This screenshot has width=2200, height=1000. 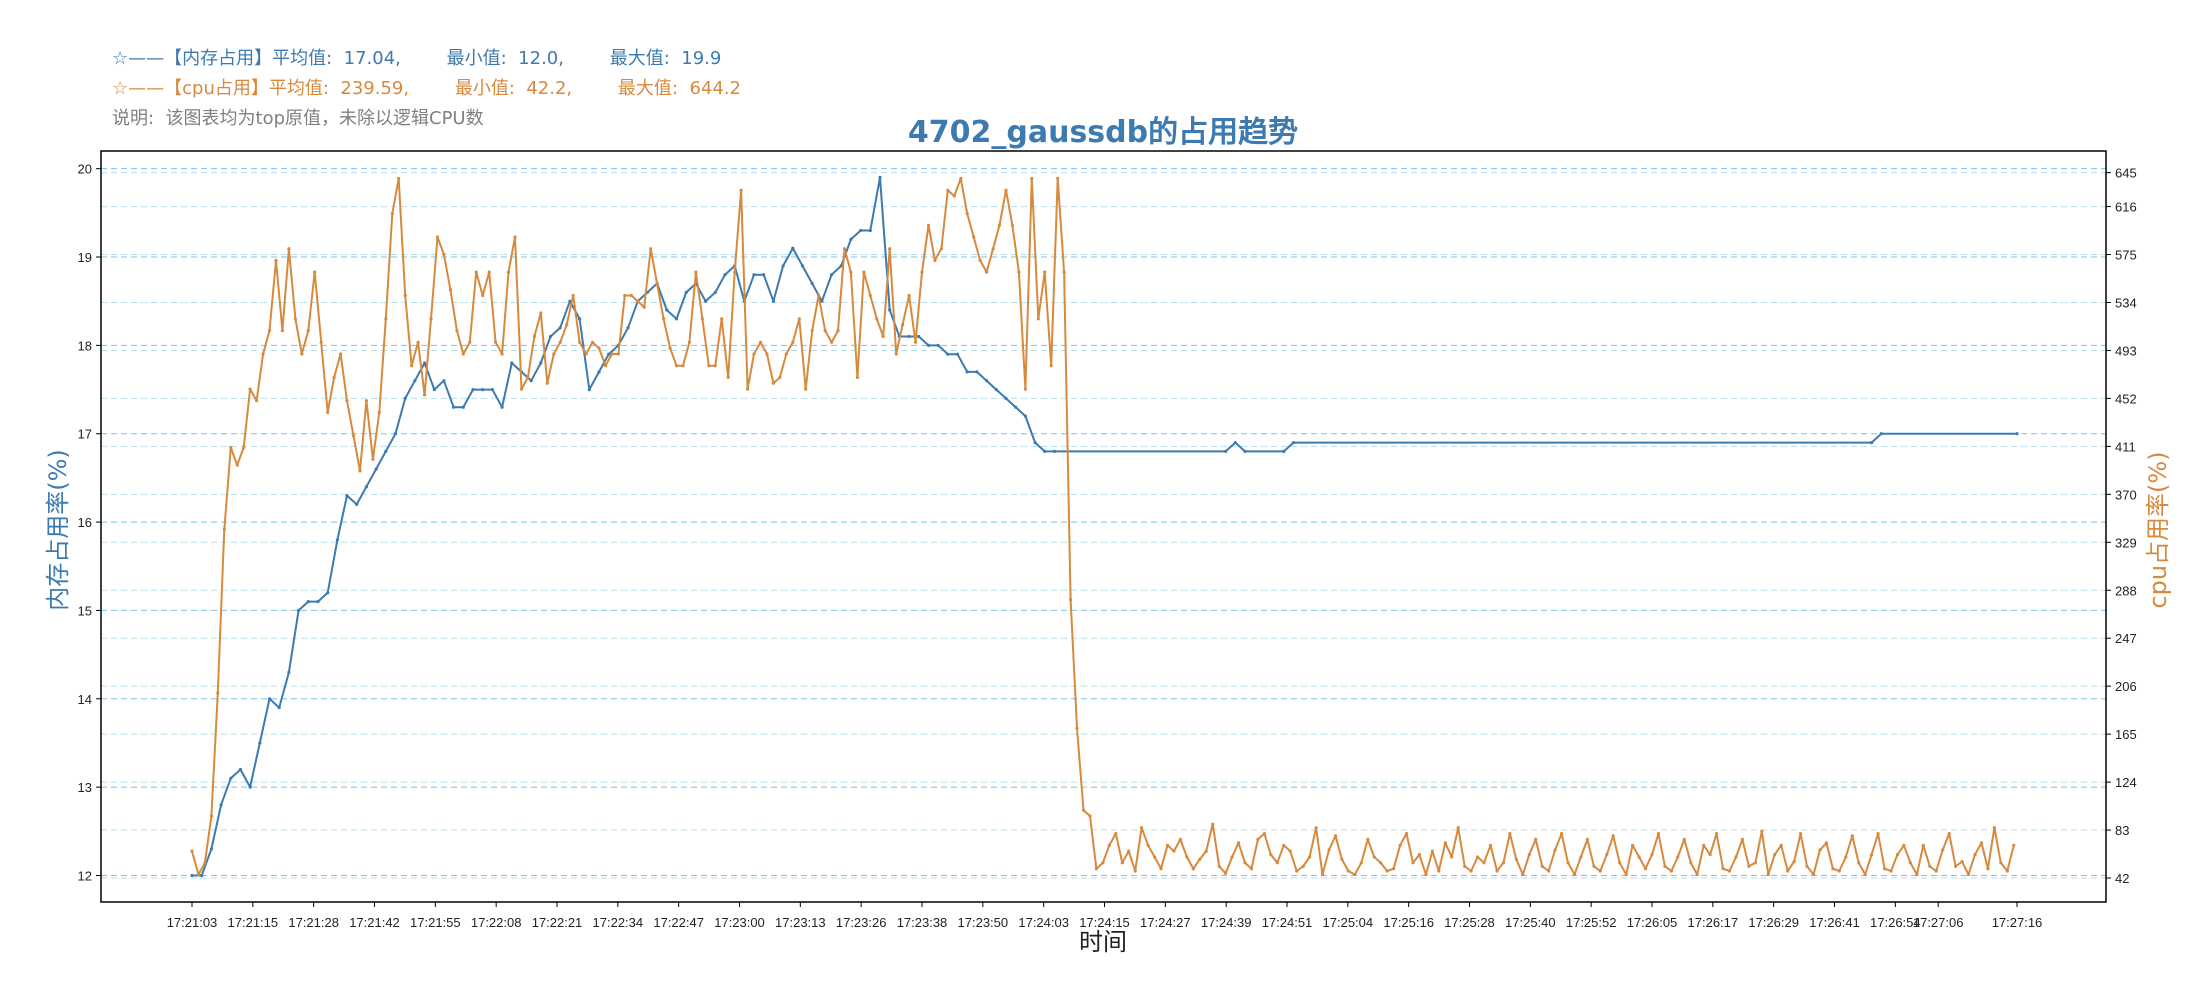 I want to click on x-tick-label: 17:22:08, so click(x=496, y=922).